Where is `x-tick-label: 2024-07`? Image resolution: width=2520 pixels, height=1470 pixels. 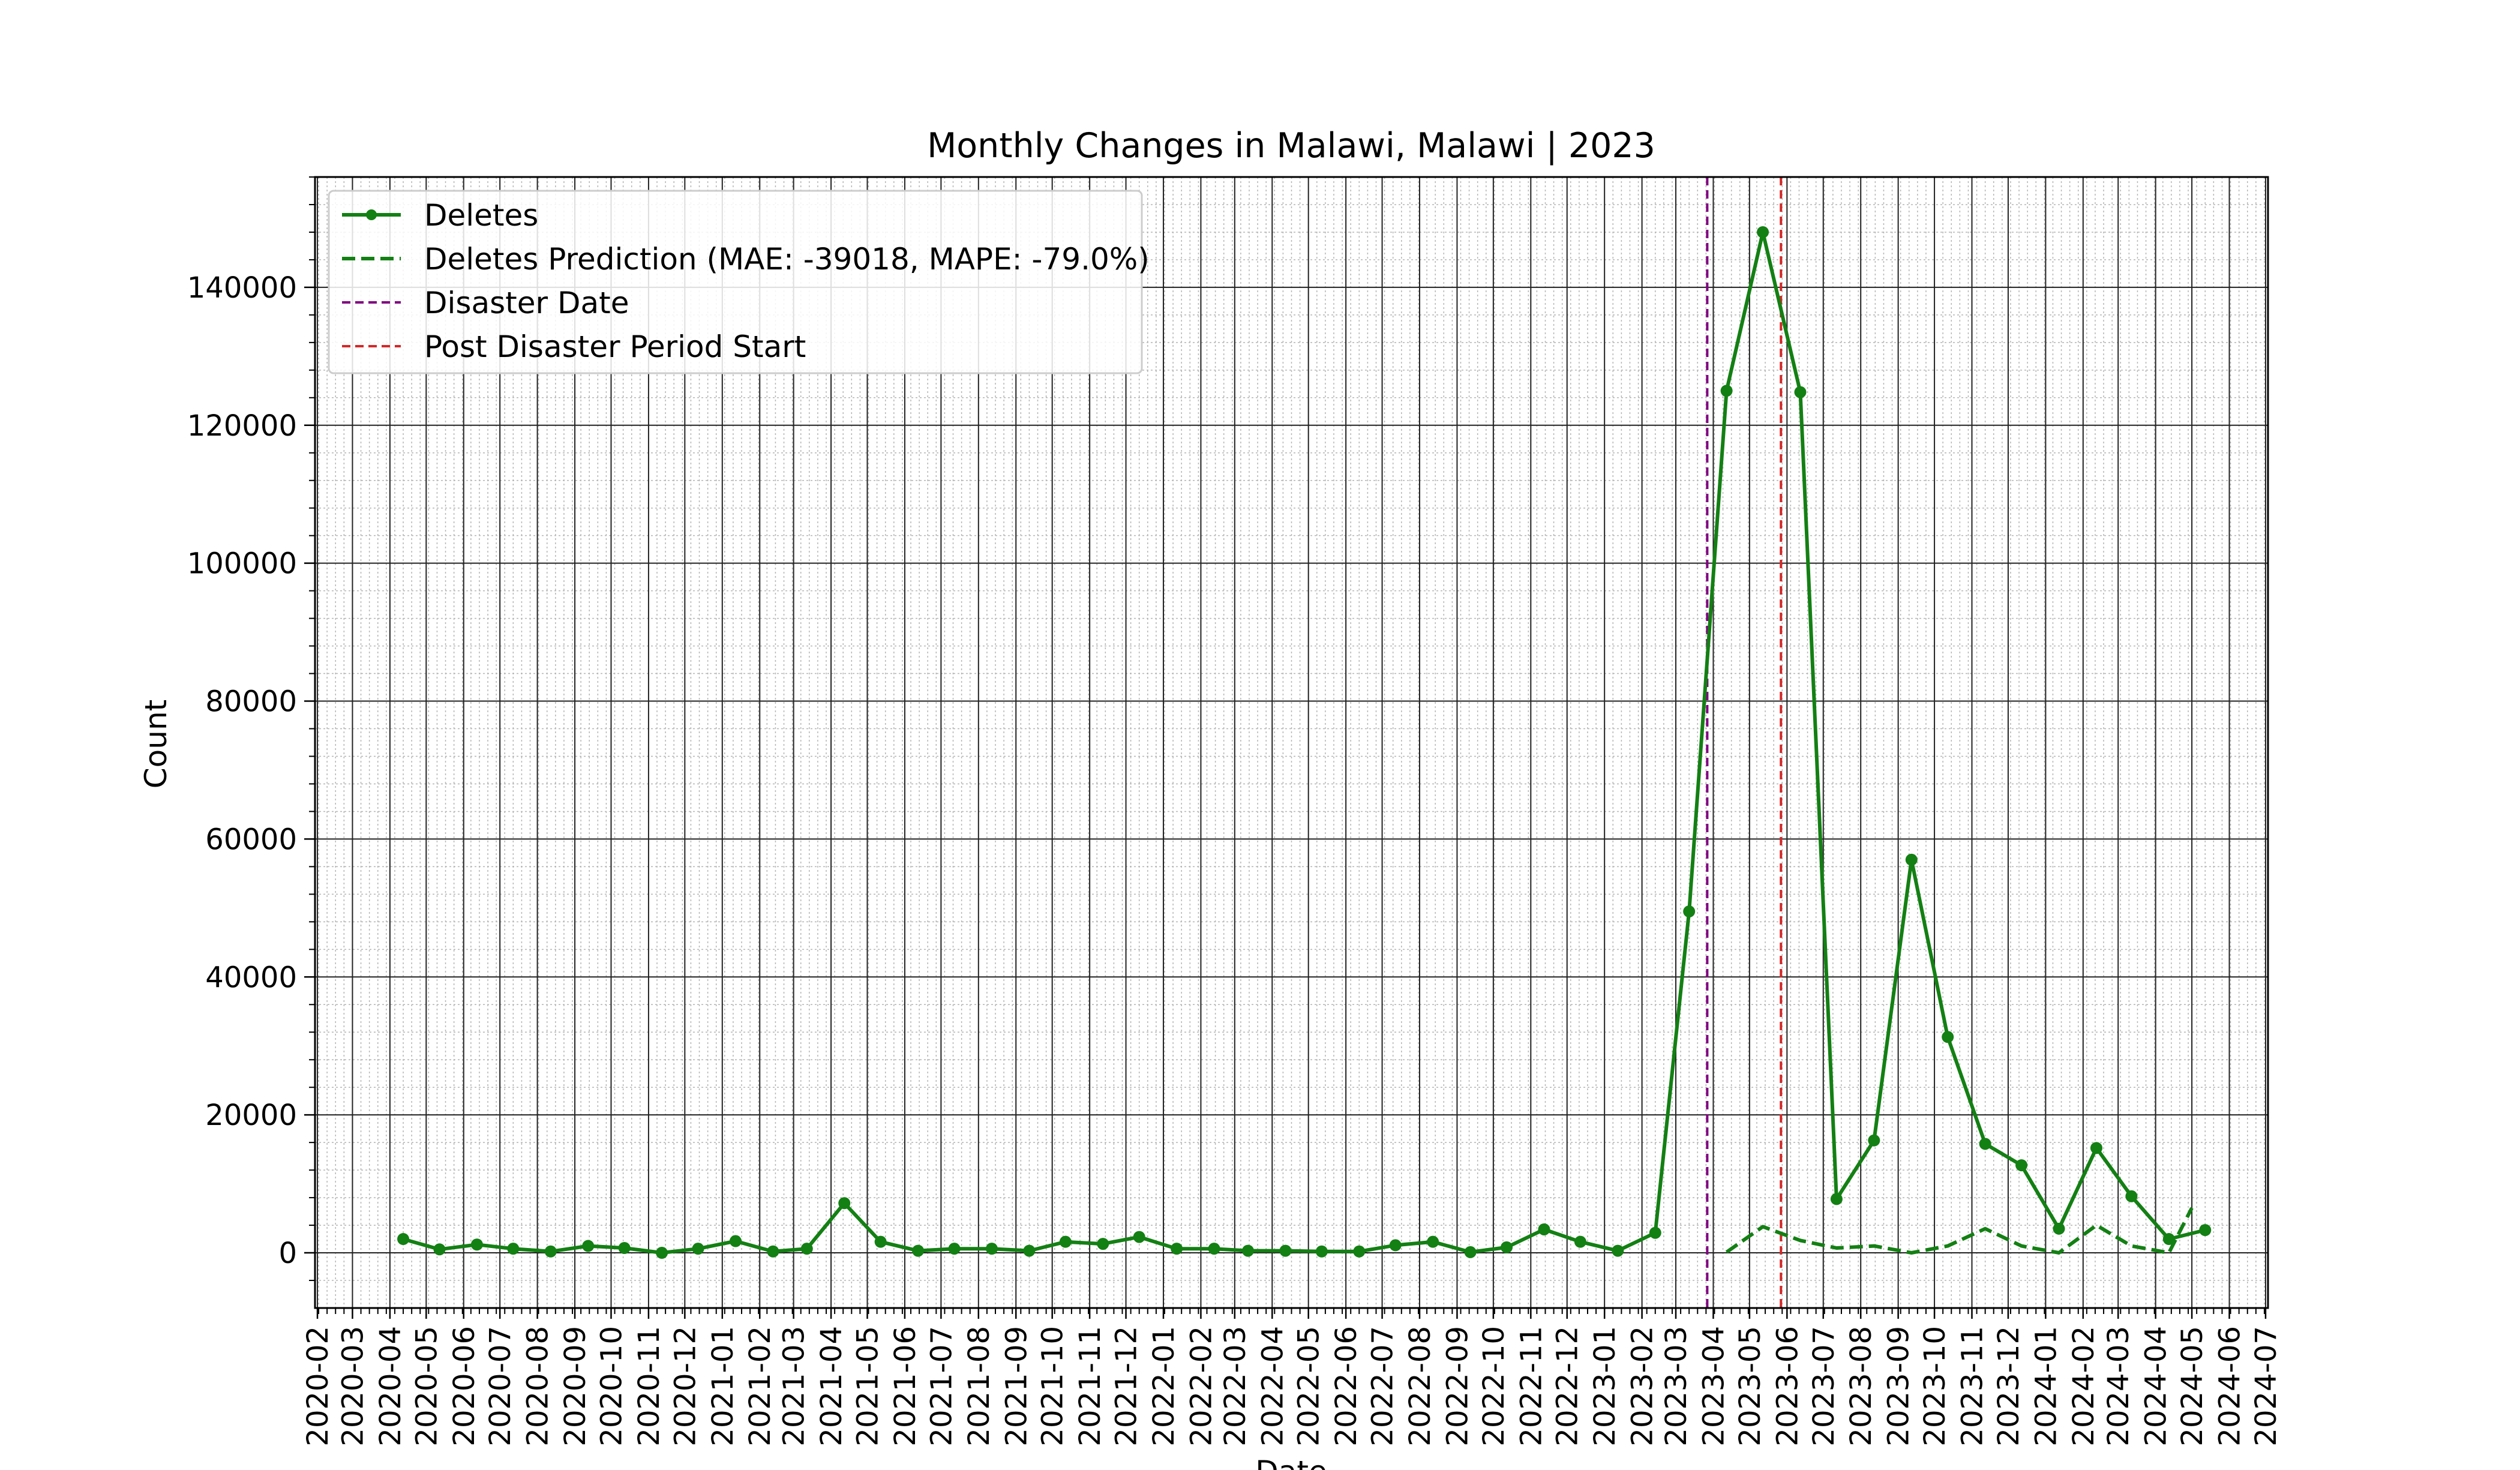
x-tick-label: 2024-07 is located at coordinates (2266, 1386).